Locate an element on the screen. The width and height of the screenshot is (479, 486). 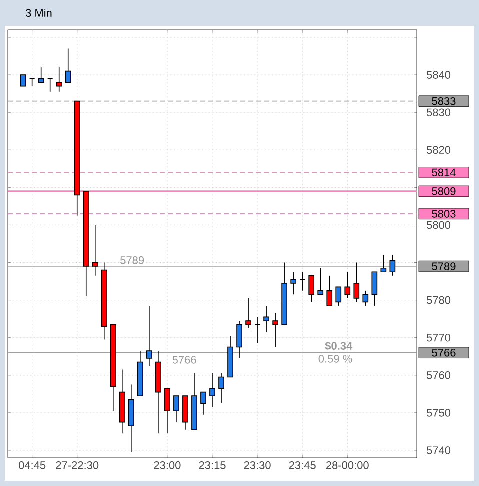
x-tick-label: 23:30 is located at coordinates (257, 466).